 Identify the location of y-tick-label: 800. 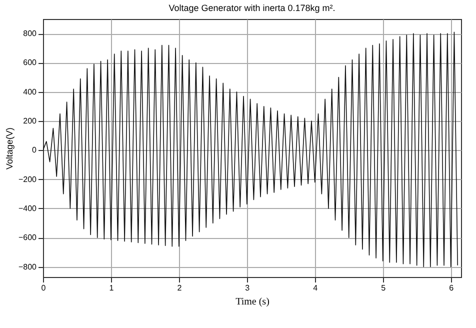
(30, 33).